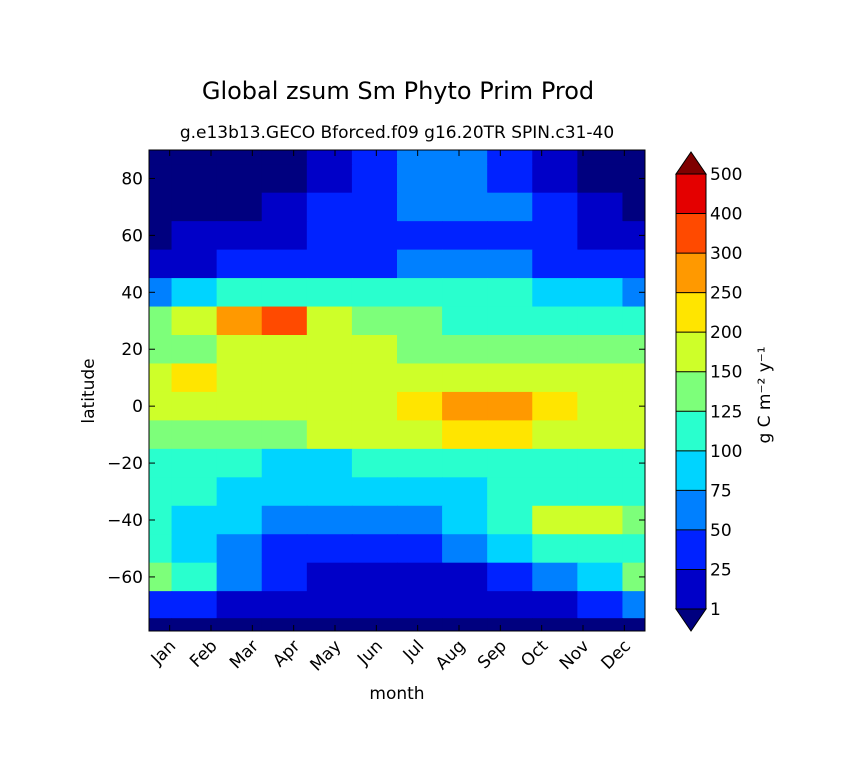  What do you see at coordinates (726, 215) in the screenshot?
I see `colorbar-tick-label: 400` at bounding box center [726, 215].